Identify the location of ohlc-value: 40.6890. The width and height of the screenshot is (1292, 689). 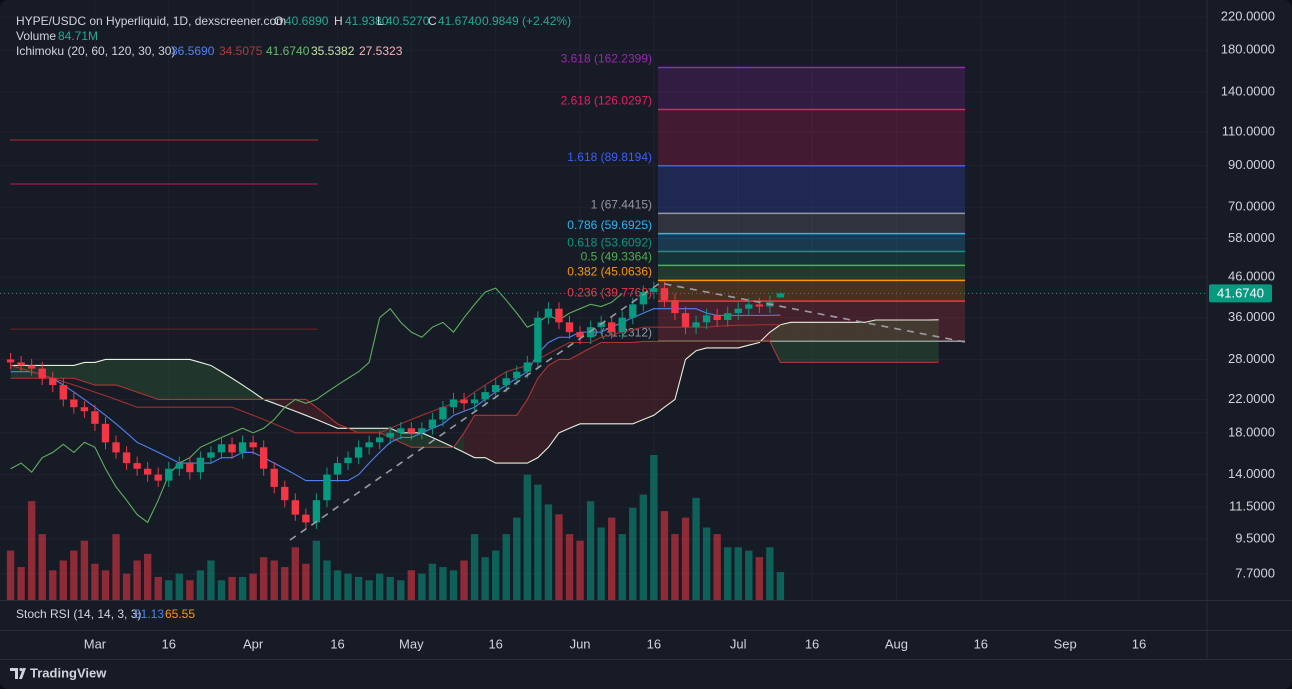
(307, 21).